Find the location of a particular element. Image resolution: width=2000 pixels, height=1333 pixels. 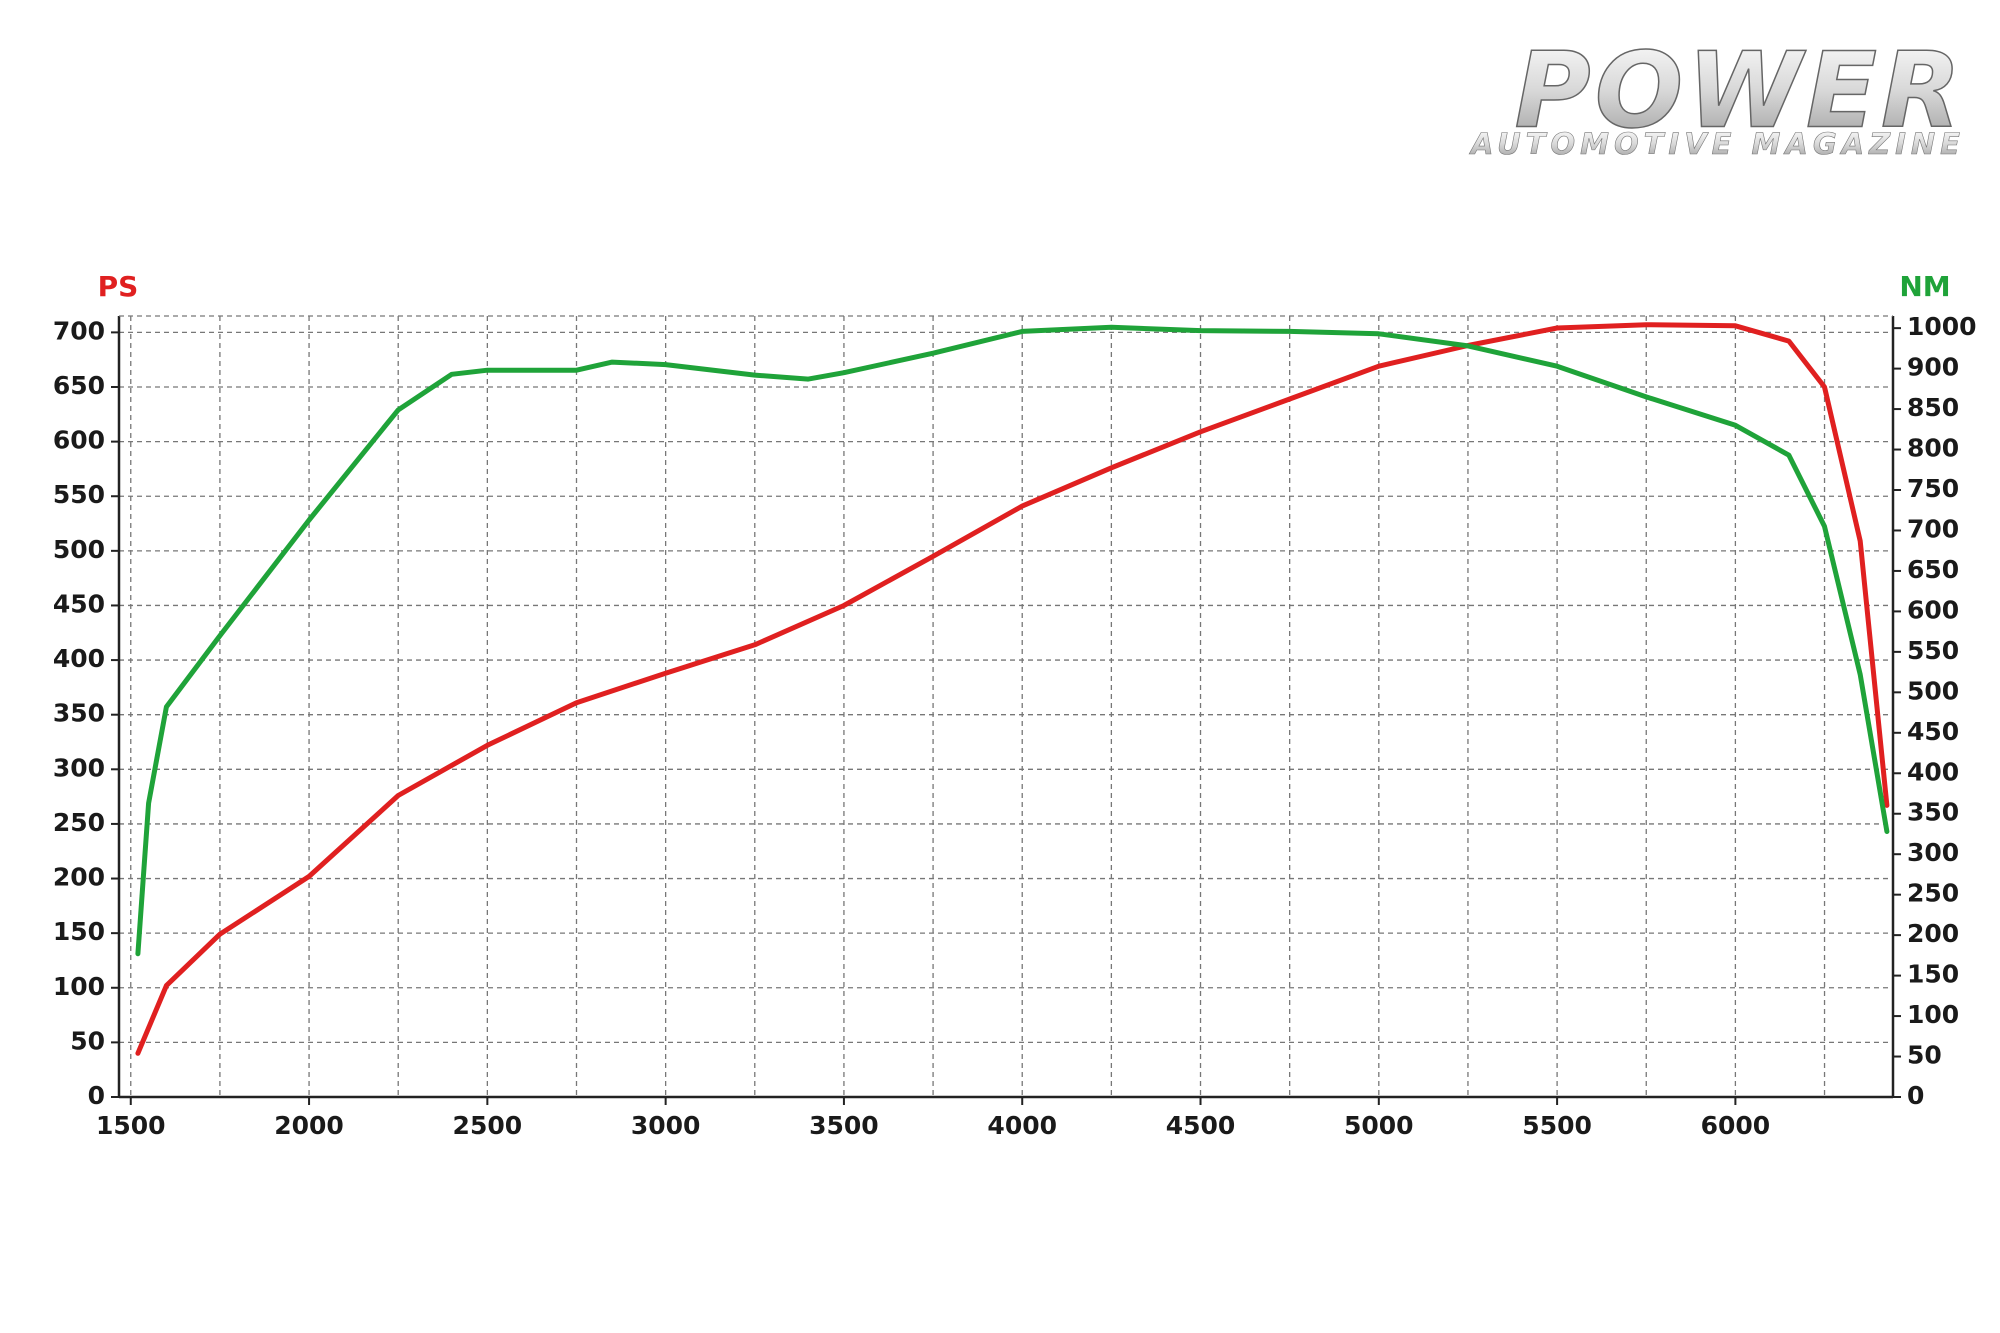

logo: POWER AUTOMOTIVE MAGAZINE is located at coordinates (1717, 95).